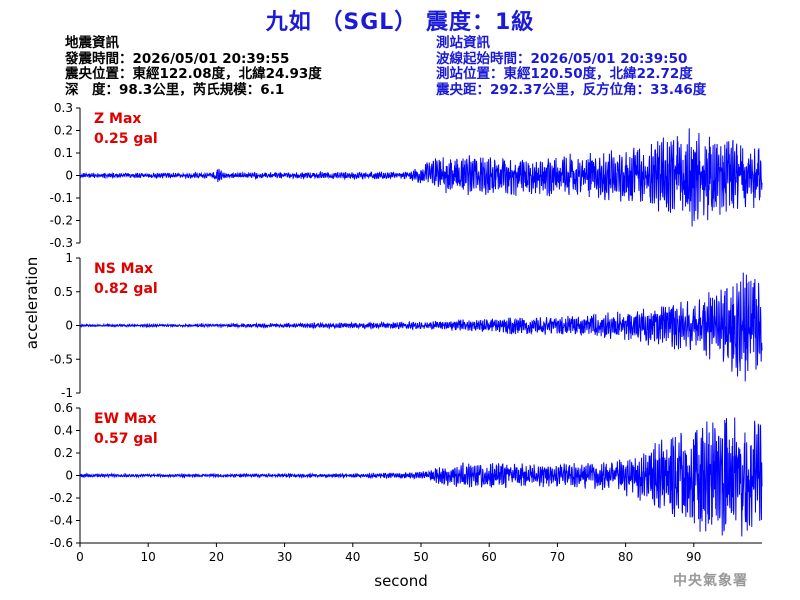 The height and width of the screenshot is (600, 800). What do you see at coordinates (193, 74) in the screenshot?
I see `quake-epicenter: 震央位置：東經122.08度，北緯24.93度` at bounding box center [193, 74].